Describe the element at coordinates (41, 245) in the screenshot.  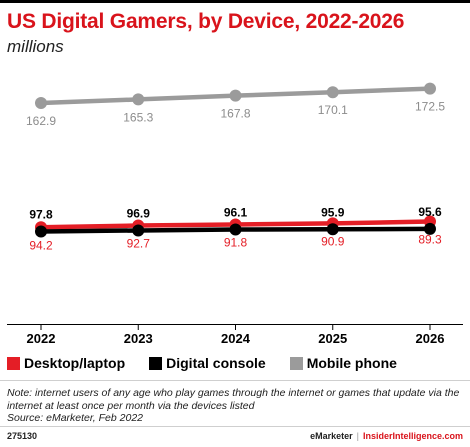
I see `data-label-desktop-laptop-2022: 94.2` at that location.